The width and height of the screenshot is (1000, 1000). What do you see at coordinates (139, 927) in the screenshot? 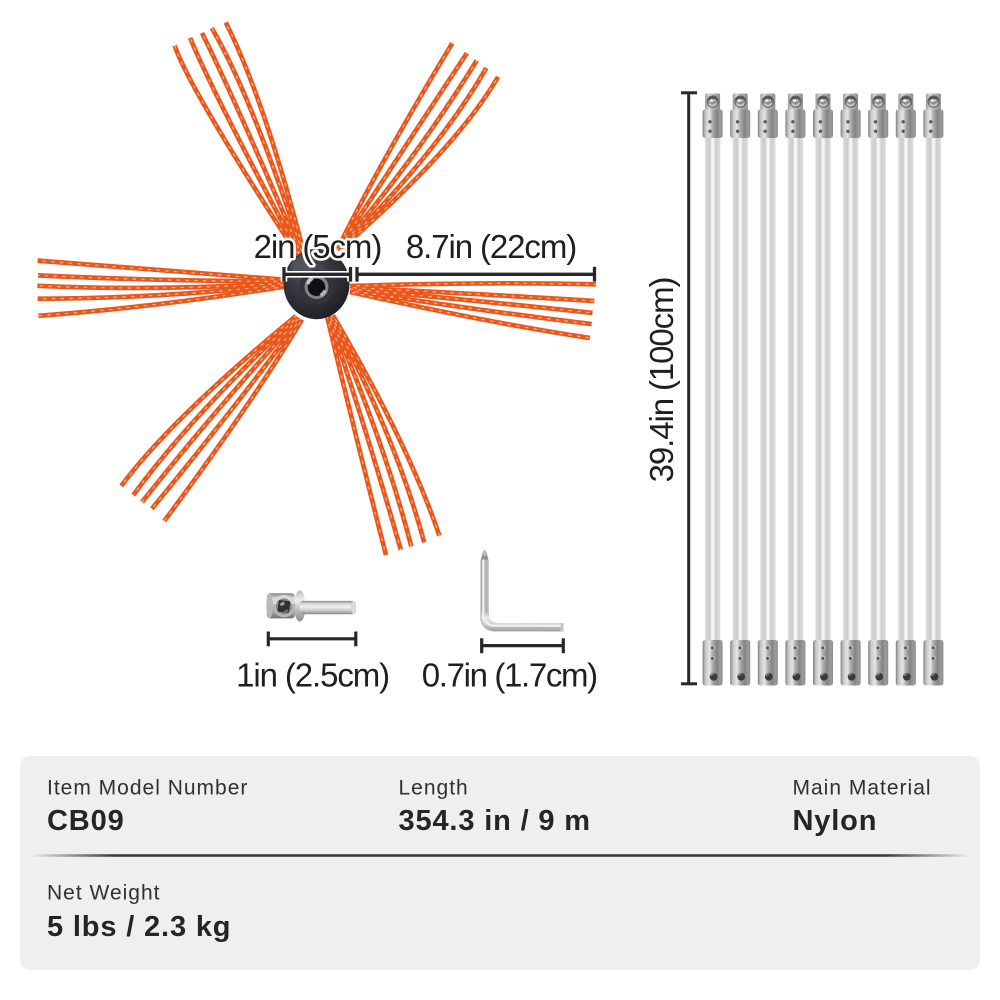
I see `svg-text: 5 lbs / 2.3 kg` at bounding box center [139, 927].